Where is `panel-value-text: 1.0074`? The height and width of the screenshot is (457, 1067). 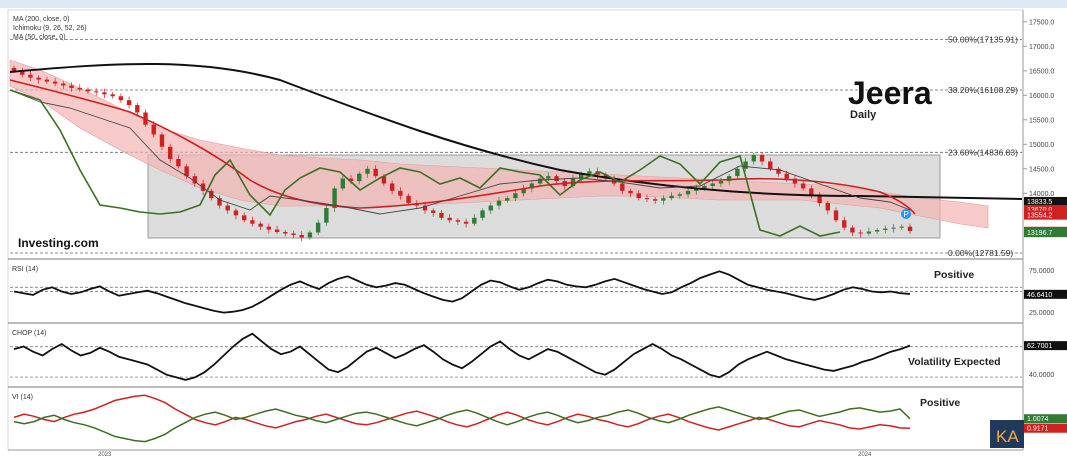 panel-value-text: 1.0074 is located at coordinates (1038, 419).